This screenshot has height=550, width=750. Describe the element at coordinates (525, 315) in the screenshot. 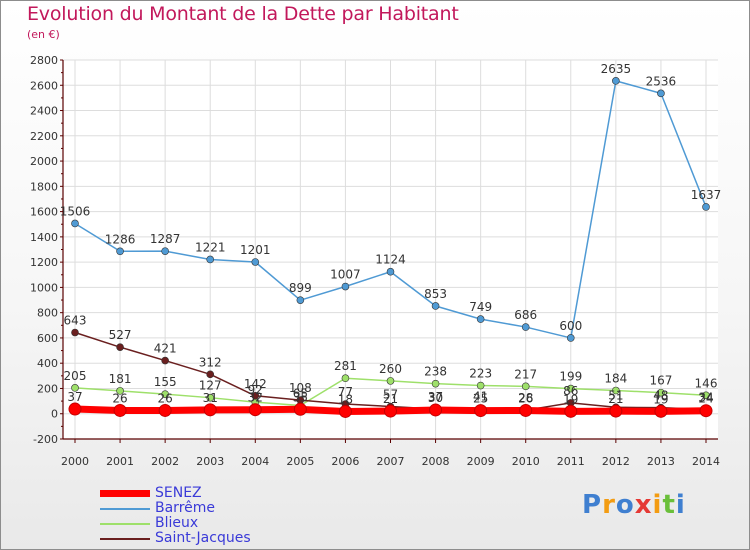

I see `data-label-barr-me: 686` at that location.